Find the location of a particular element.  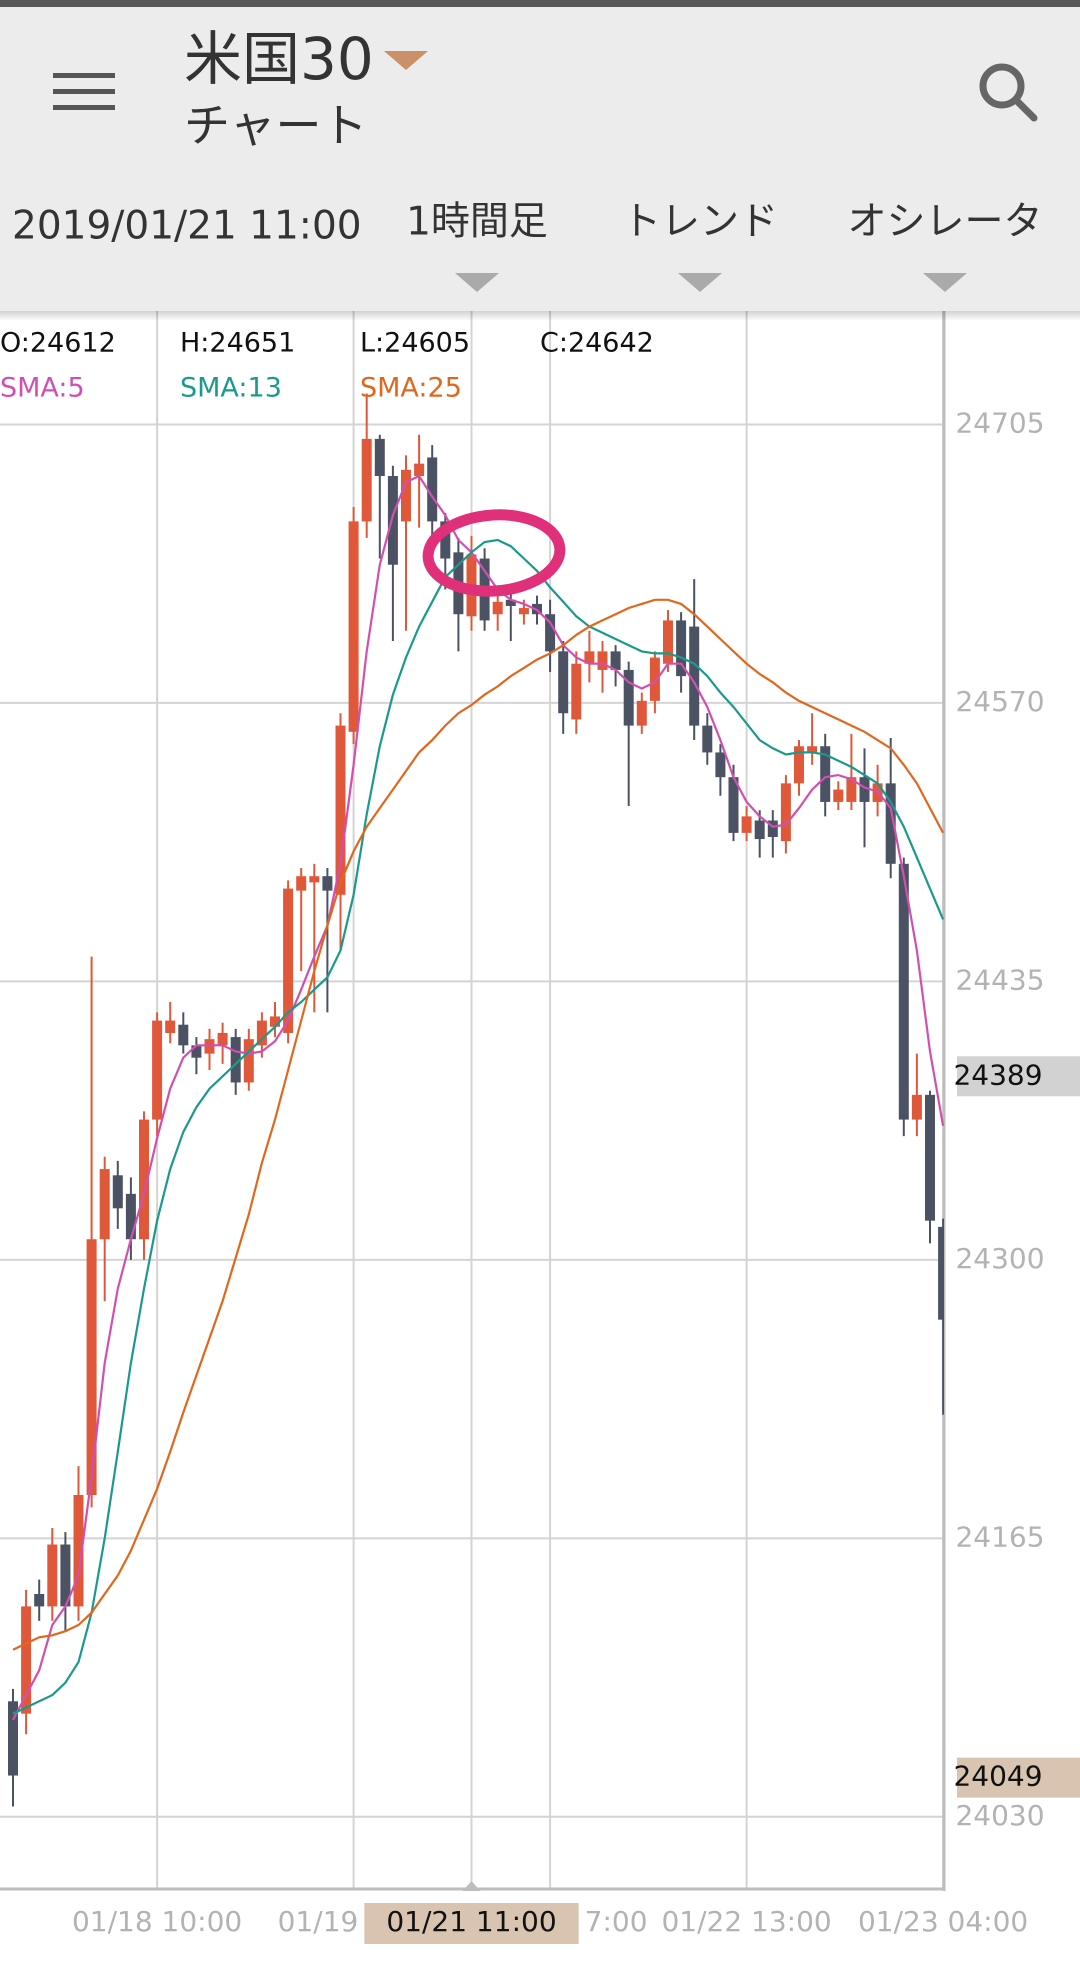

y-tick-label: 24435 is located at coordinates (999, 979).